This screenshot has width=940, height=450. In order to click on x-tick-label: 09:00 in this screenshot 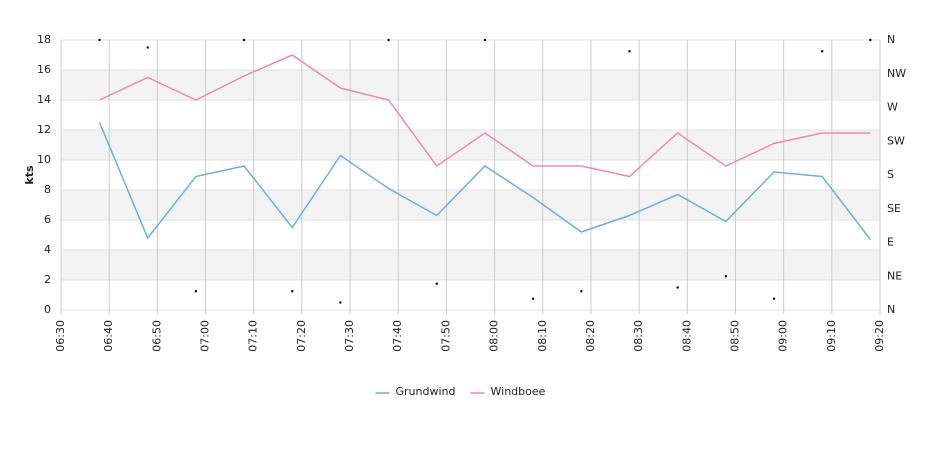, I will do `click(783, 336)`.